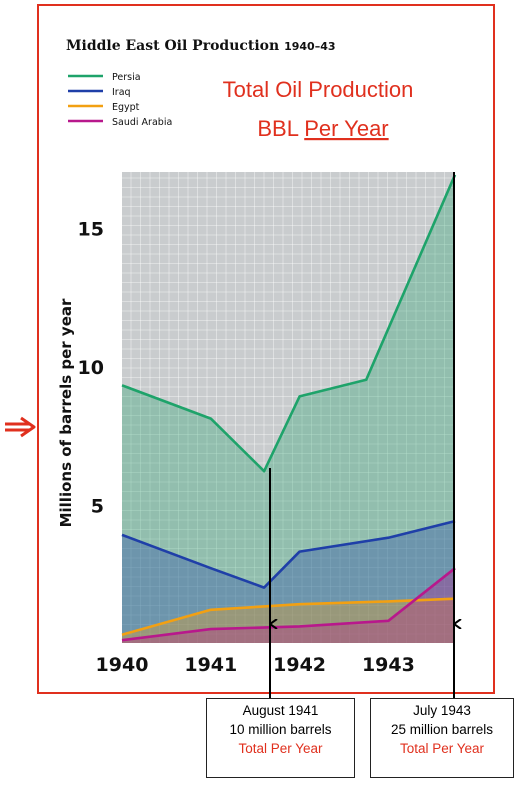 The image size is (519, 804). What do you see at coordinates (309, 46) in the screenshot?
I see `chart-title-years: 1940–43` at bounding box center [309, 46].